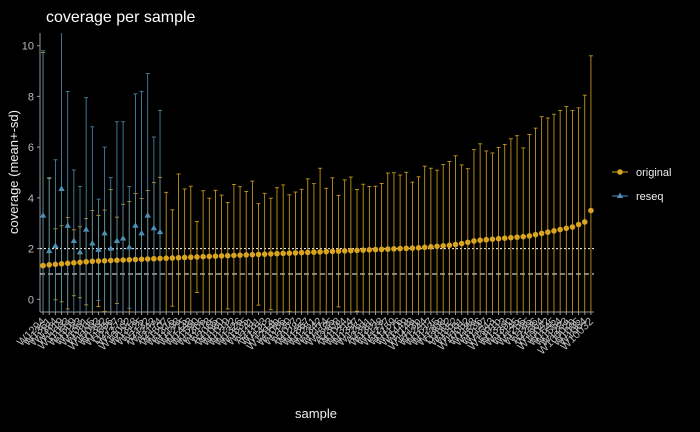 The width and height of the screenshot is (700, 432). Describe the element at coordinates (121, 17) in the screenshot. I see `chart-title: coverage per sample` at that location.